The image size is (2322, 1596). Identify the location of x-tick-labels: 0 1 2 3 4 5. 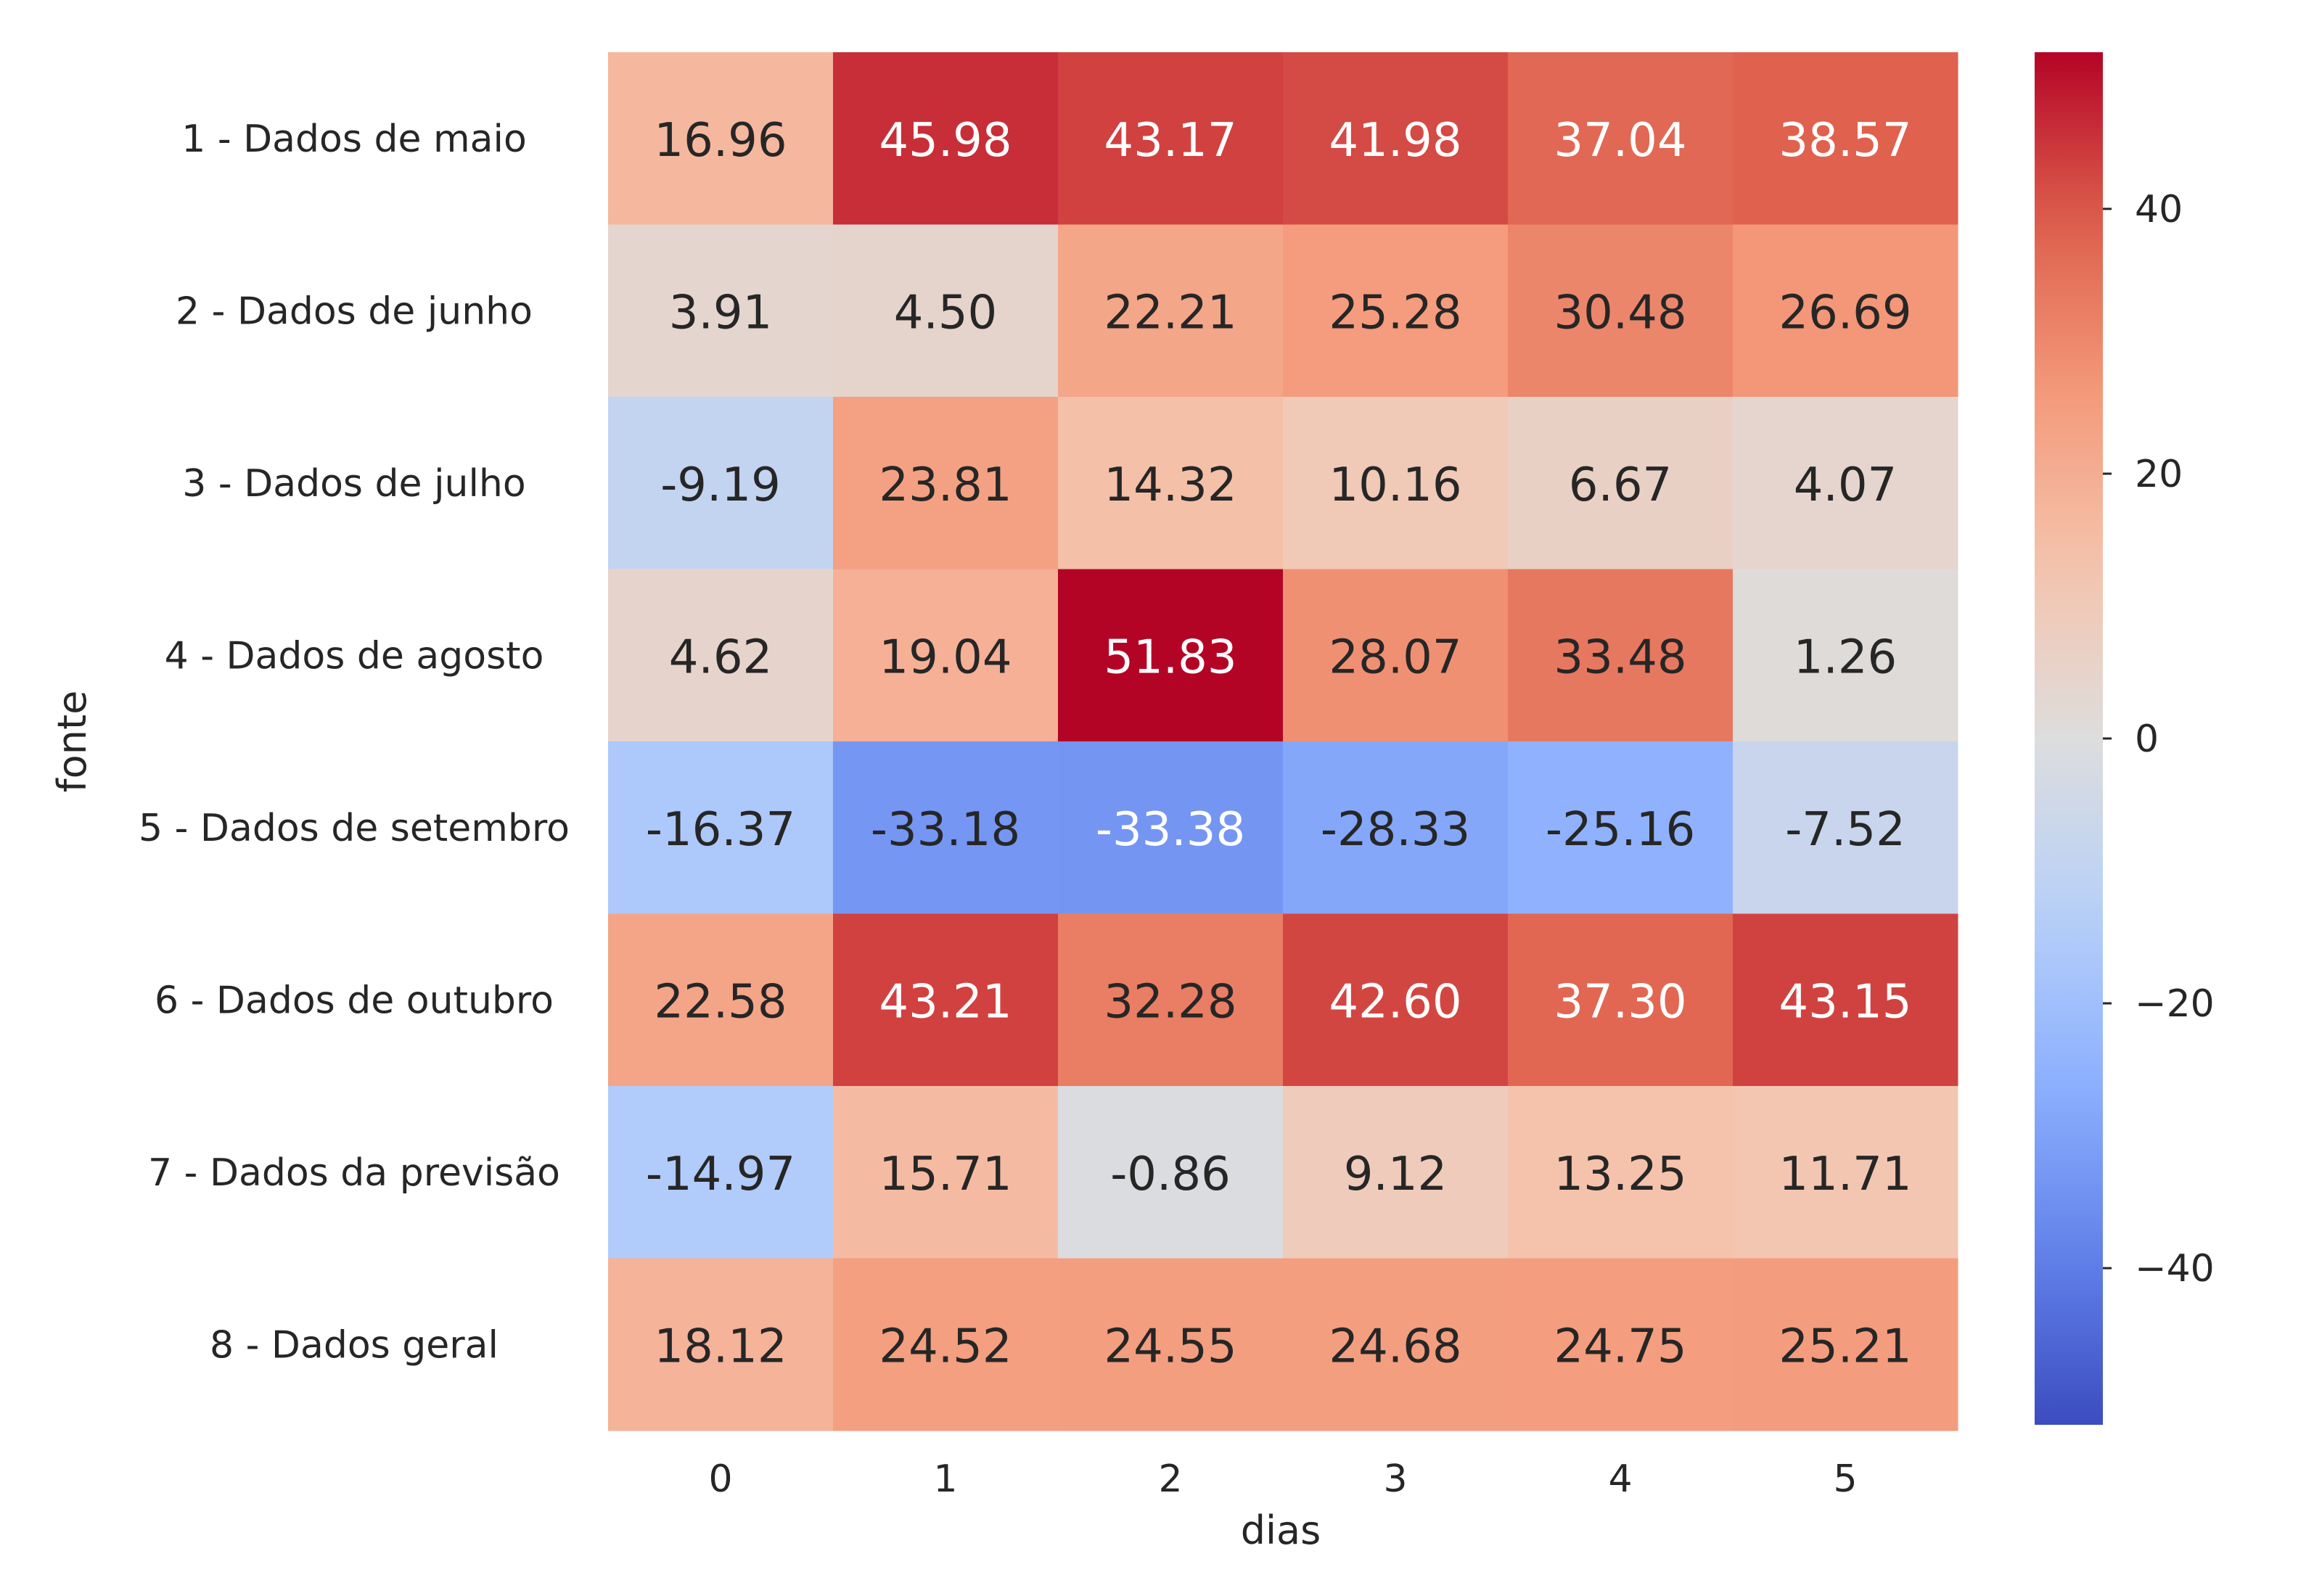
(1282, 1479).